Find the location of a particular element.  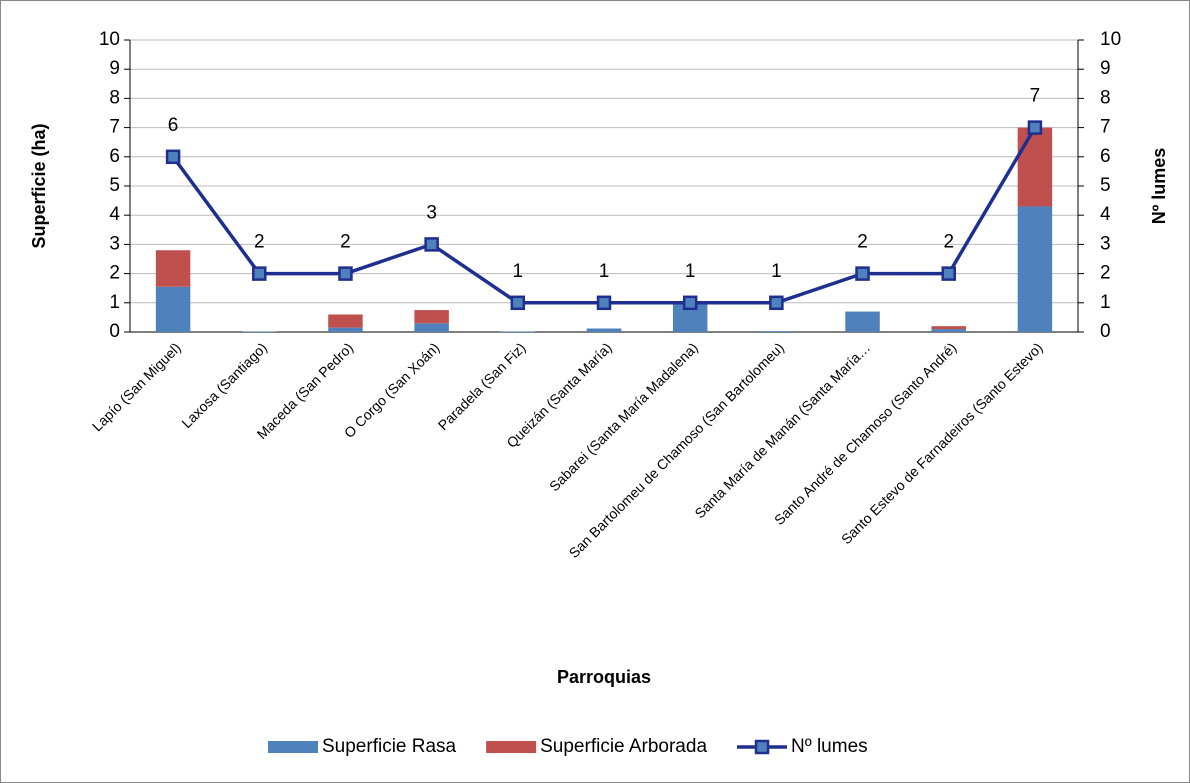

y-axis-title: Superficie (ha) is located at coordinates (39, 185).